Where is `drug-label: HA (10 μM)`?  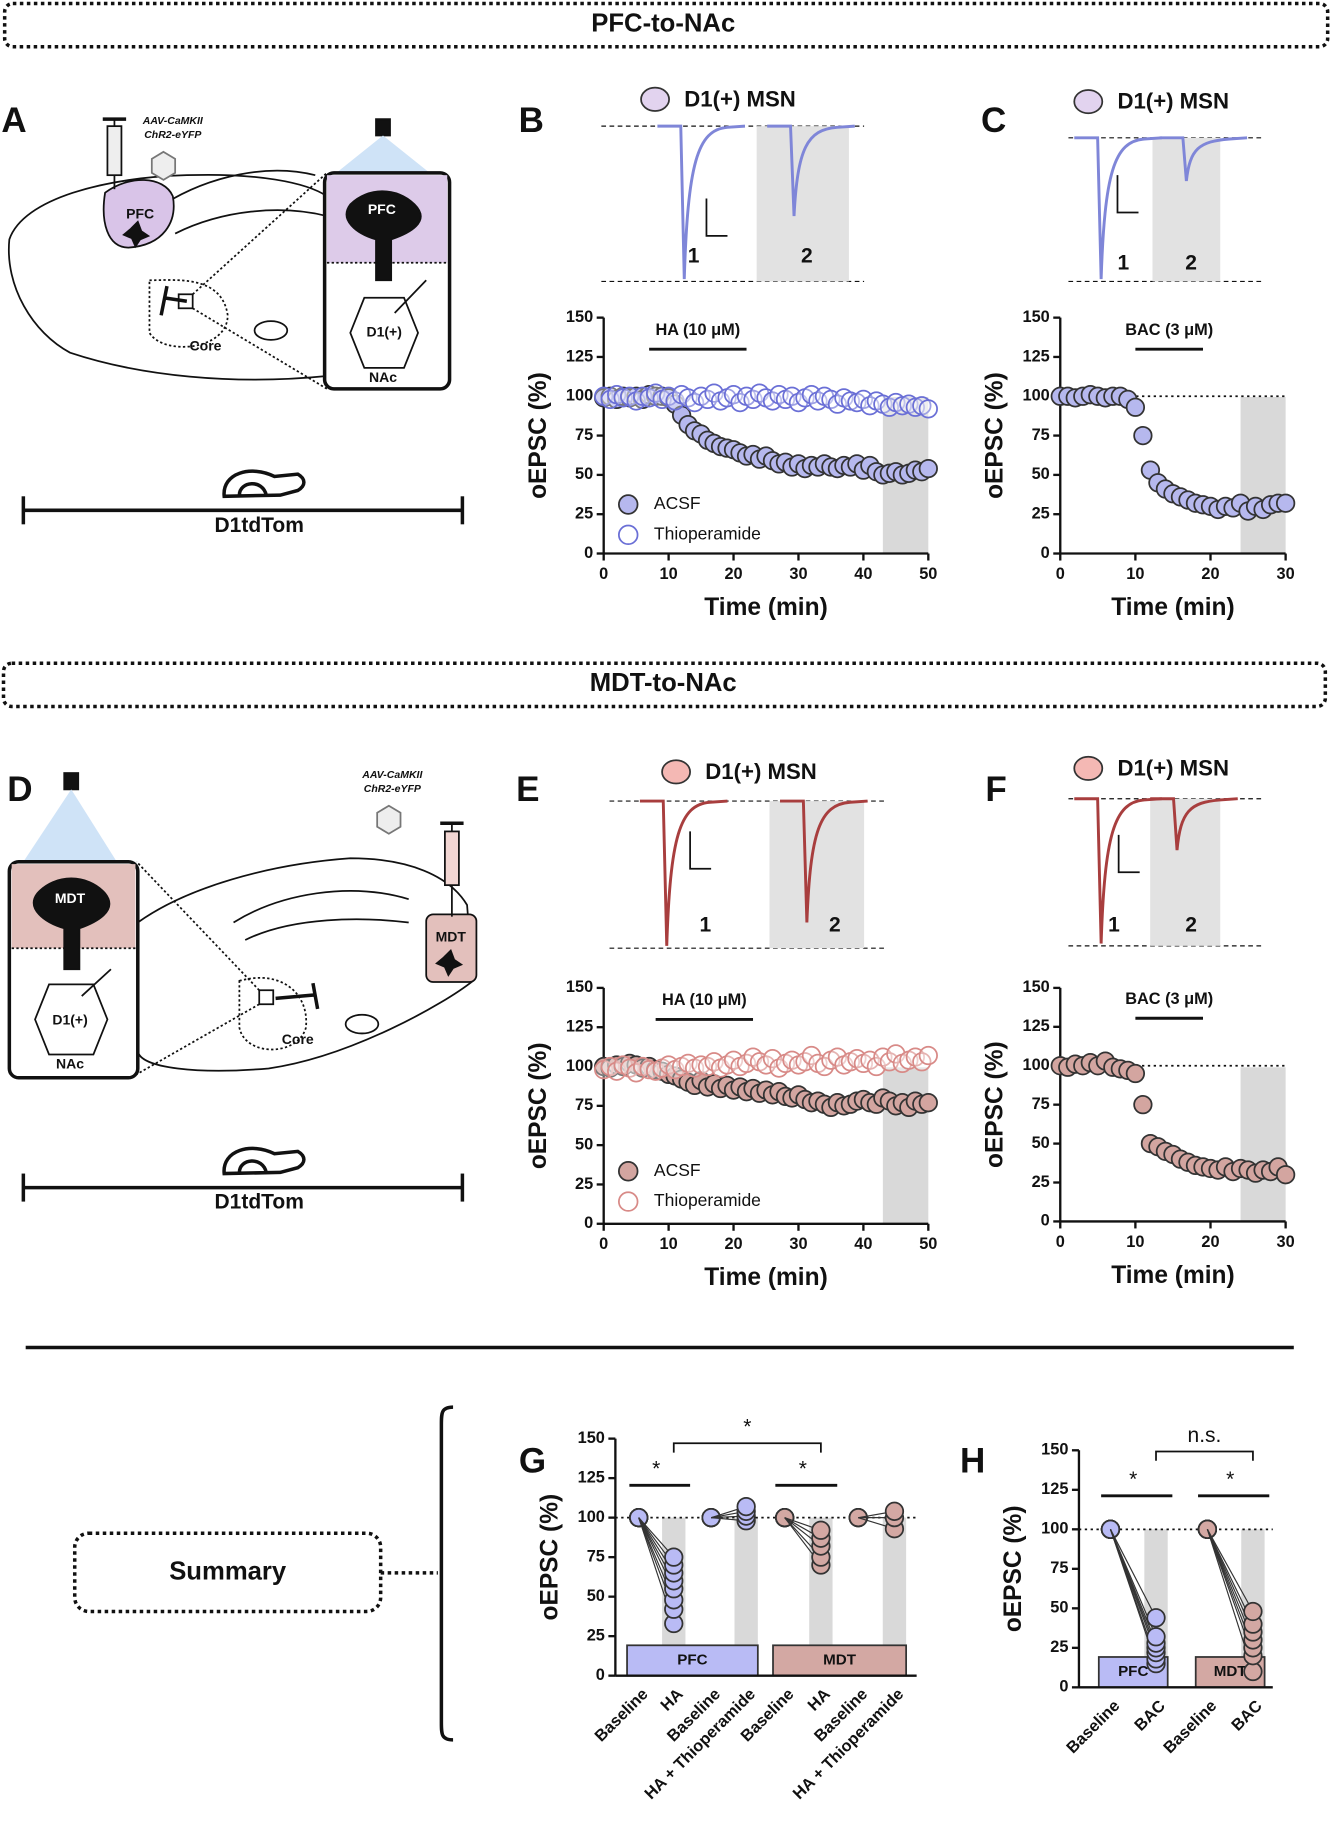
drug-label: HA (10 μM) is located at coordinates (704, 1000).